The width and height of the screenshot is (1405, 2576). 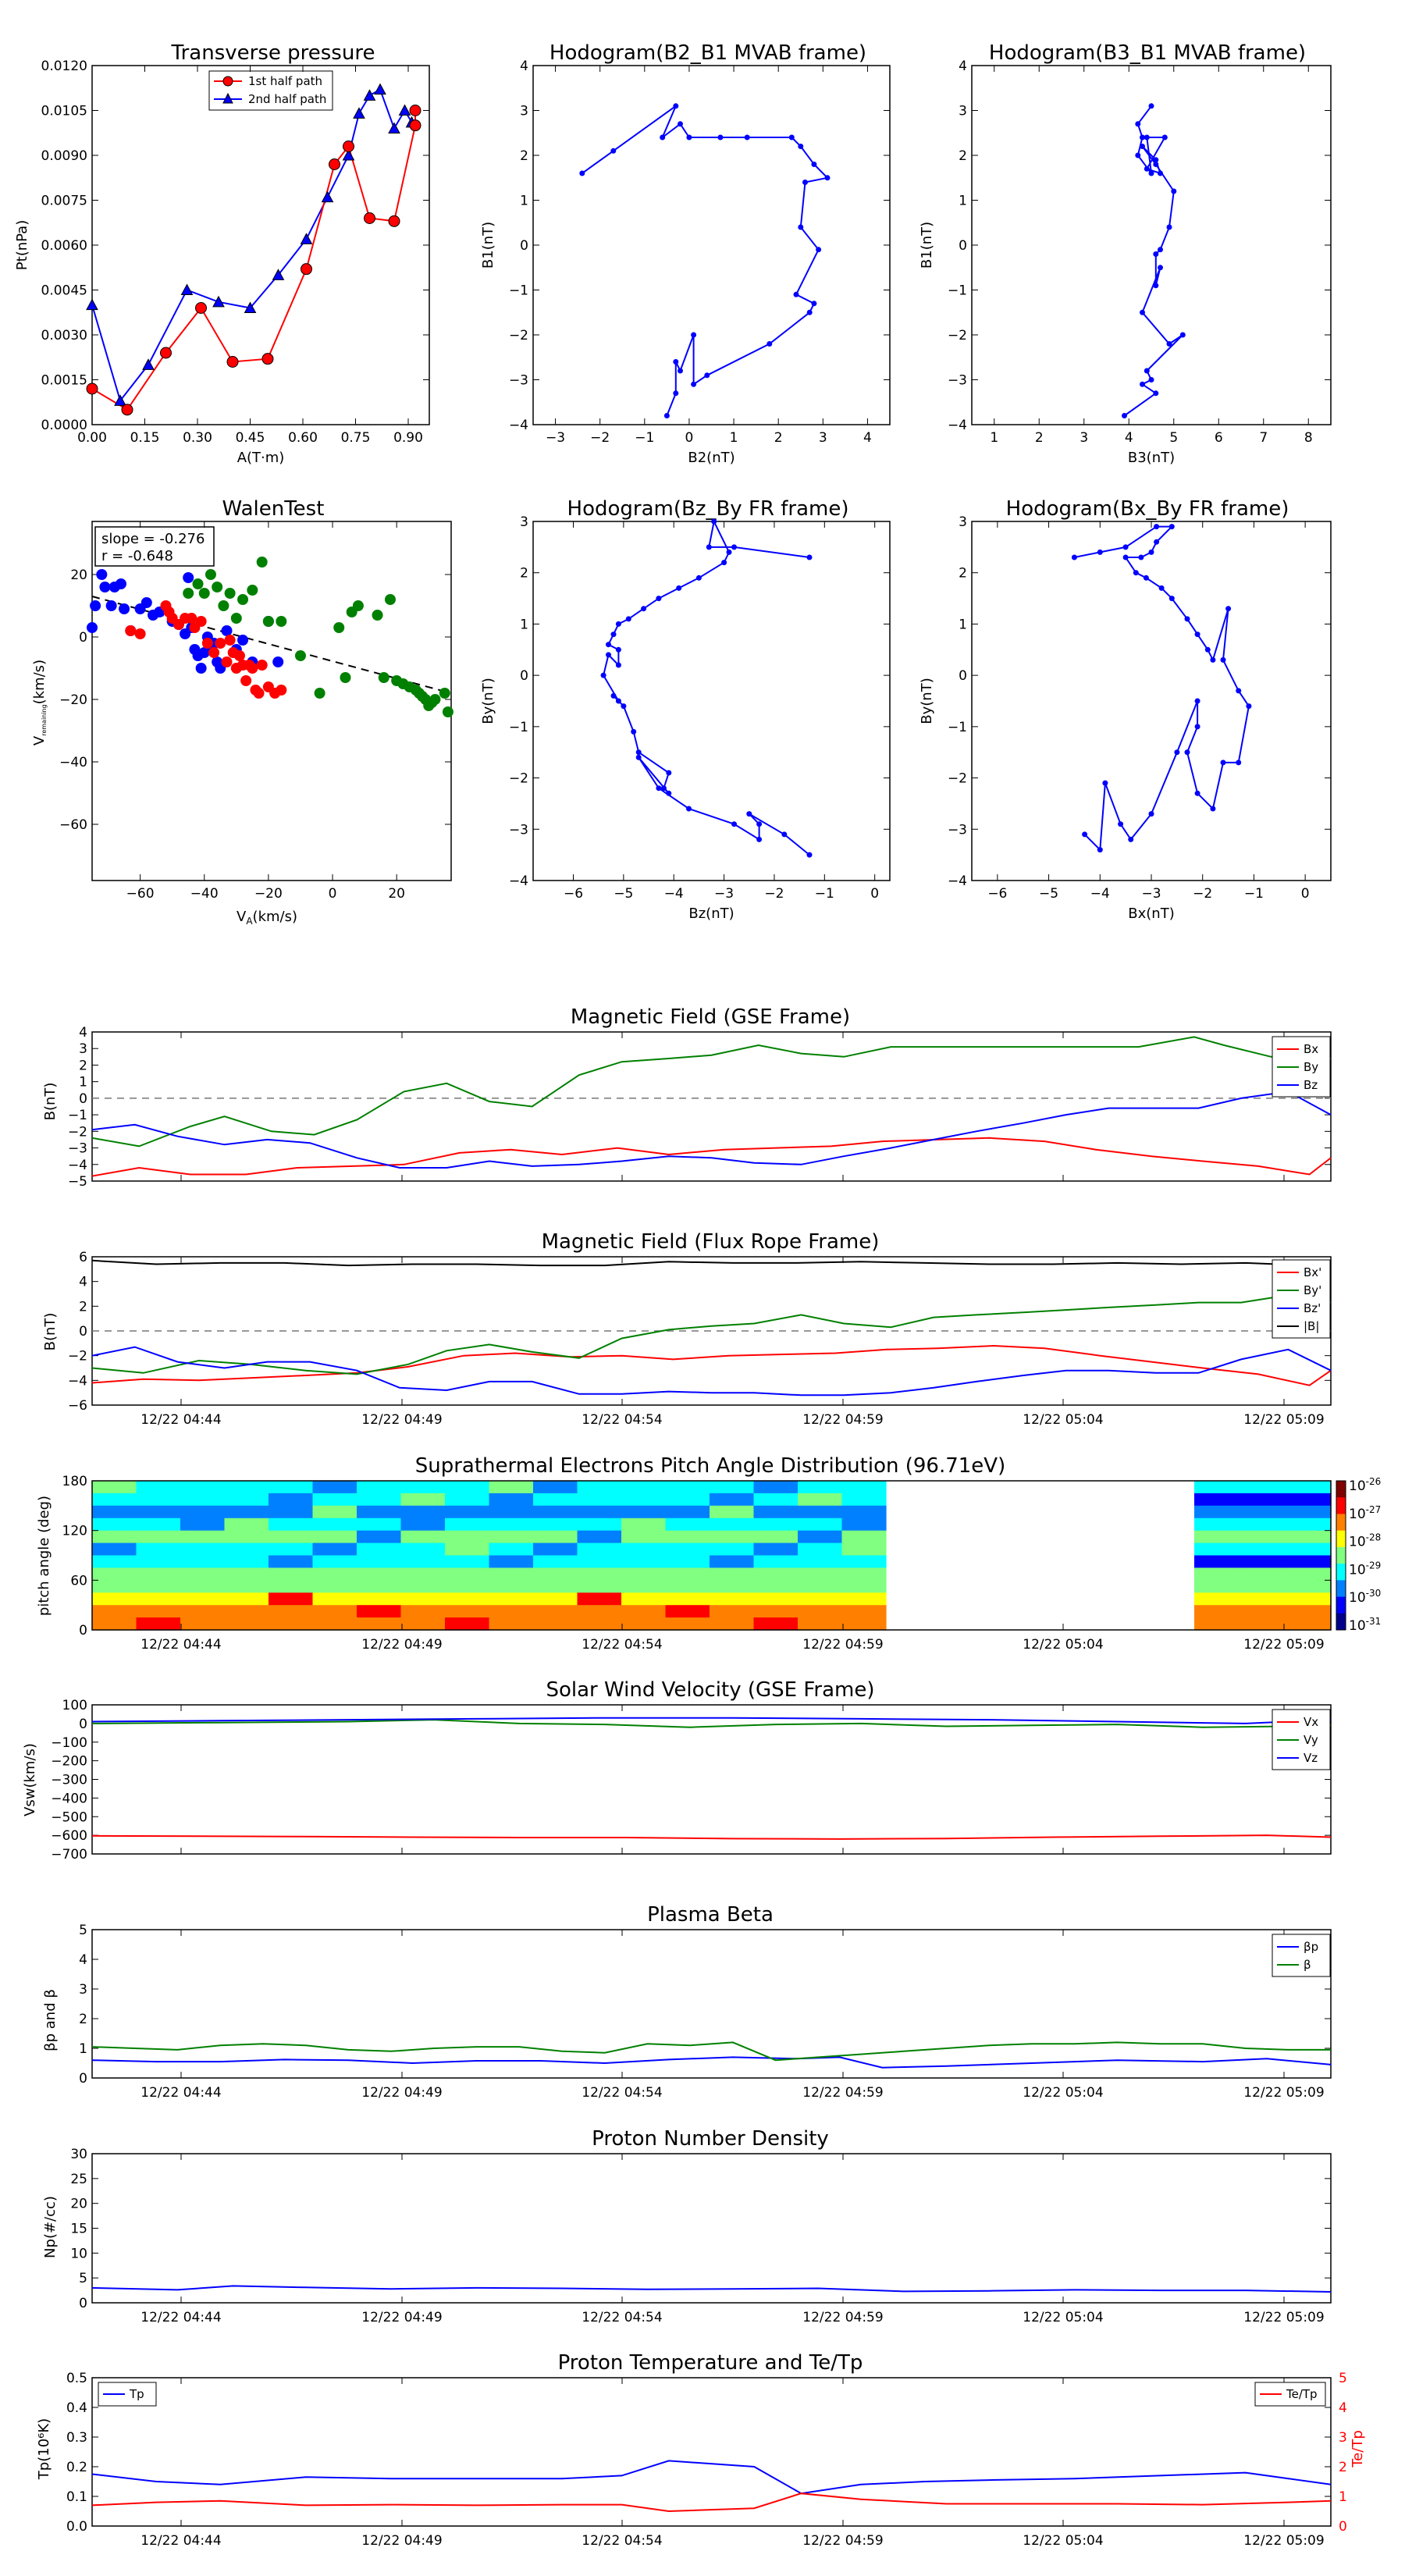 What do you see at coordinates (77, 1115) in the screenshot?
I see `mag-gse-ytick-label: −1` at bounding box center [77, 1115].